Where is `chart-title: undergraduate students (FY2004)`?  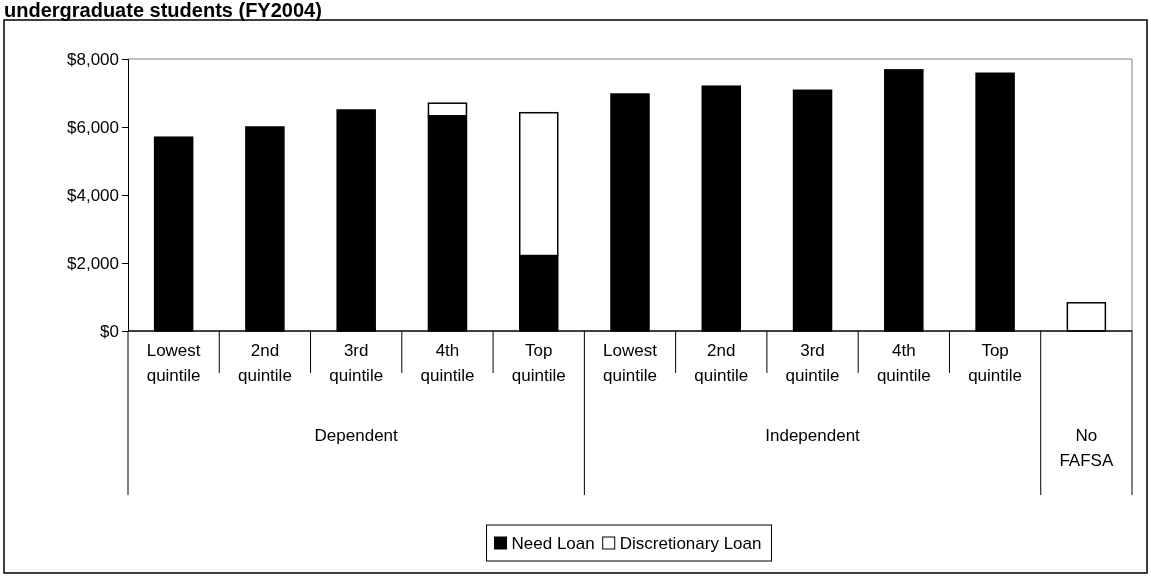 chart-title: undergraduate students (FY2004) is located at coordinates (163, 10).